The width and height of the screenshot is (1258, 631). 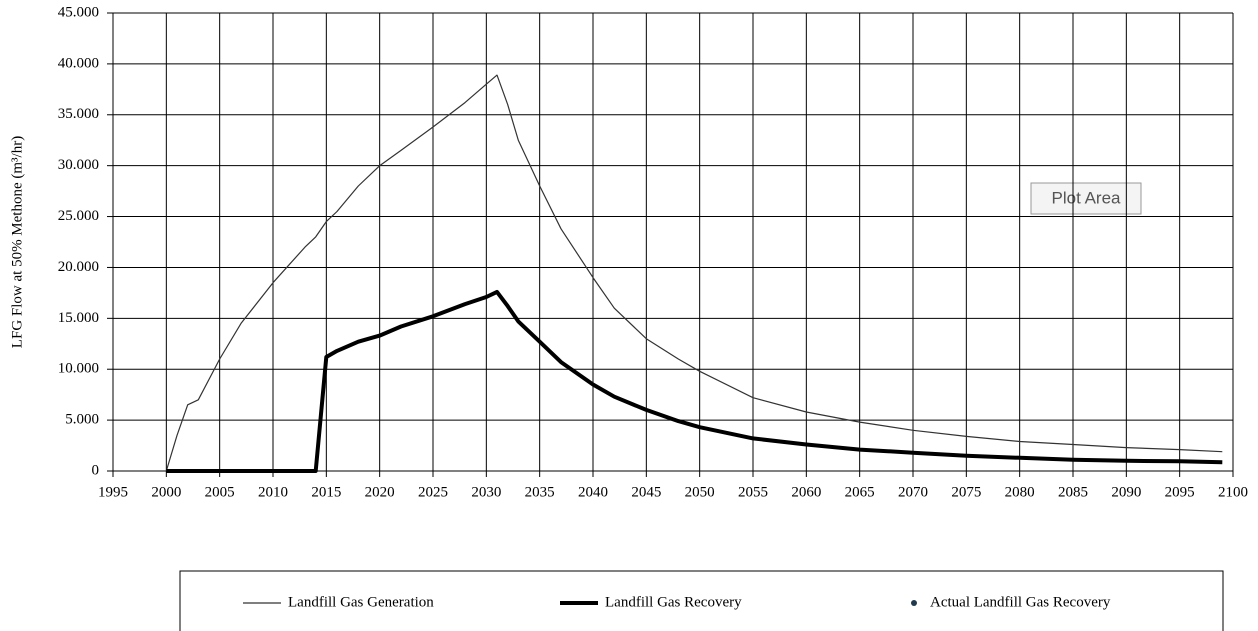 I want to click on legend-swatch, so click(x=914, y=603).